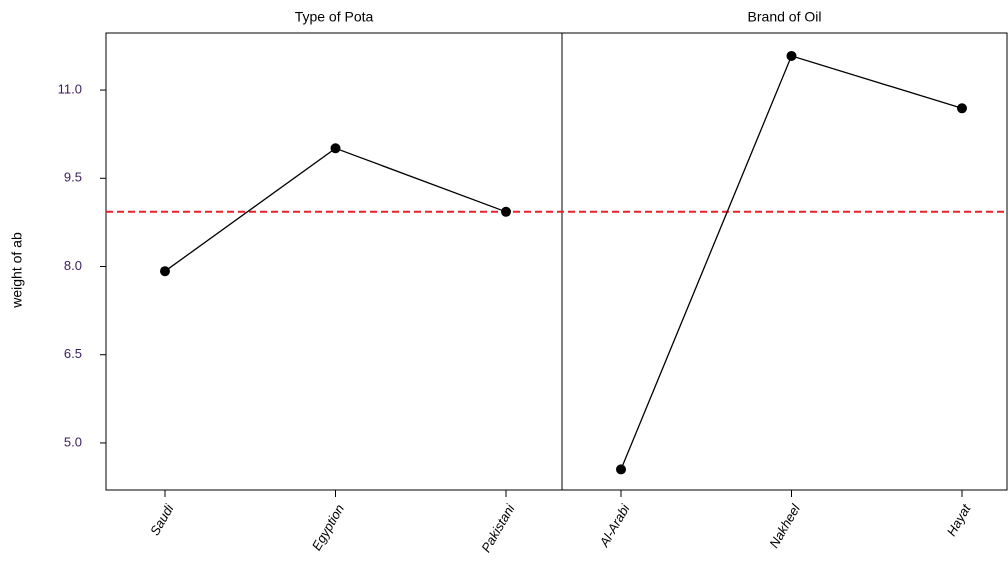  What do you see at coordinates (73, 441) in the screenshot?
I see `y-tick-label: 5.0` at bounding box center [73, 441].